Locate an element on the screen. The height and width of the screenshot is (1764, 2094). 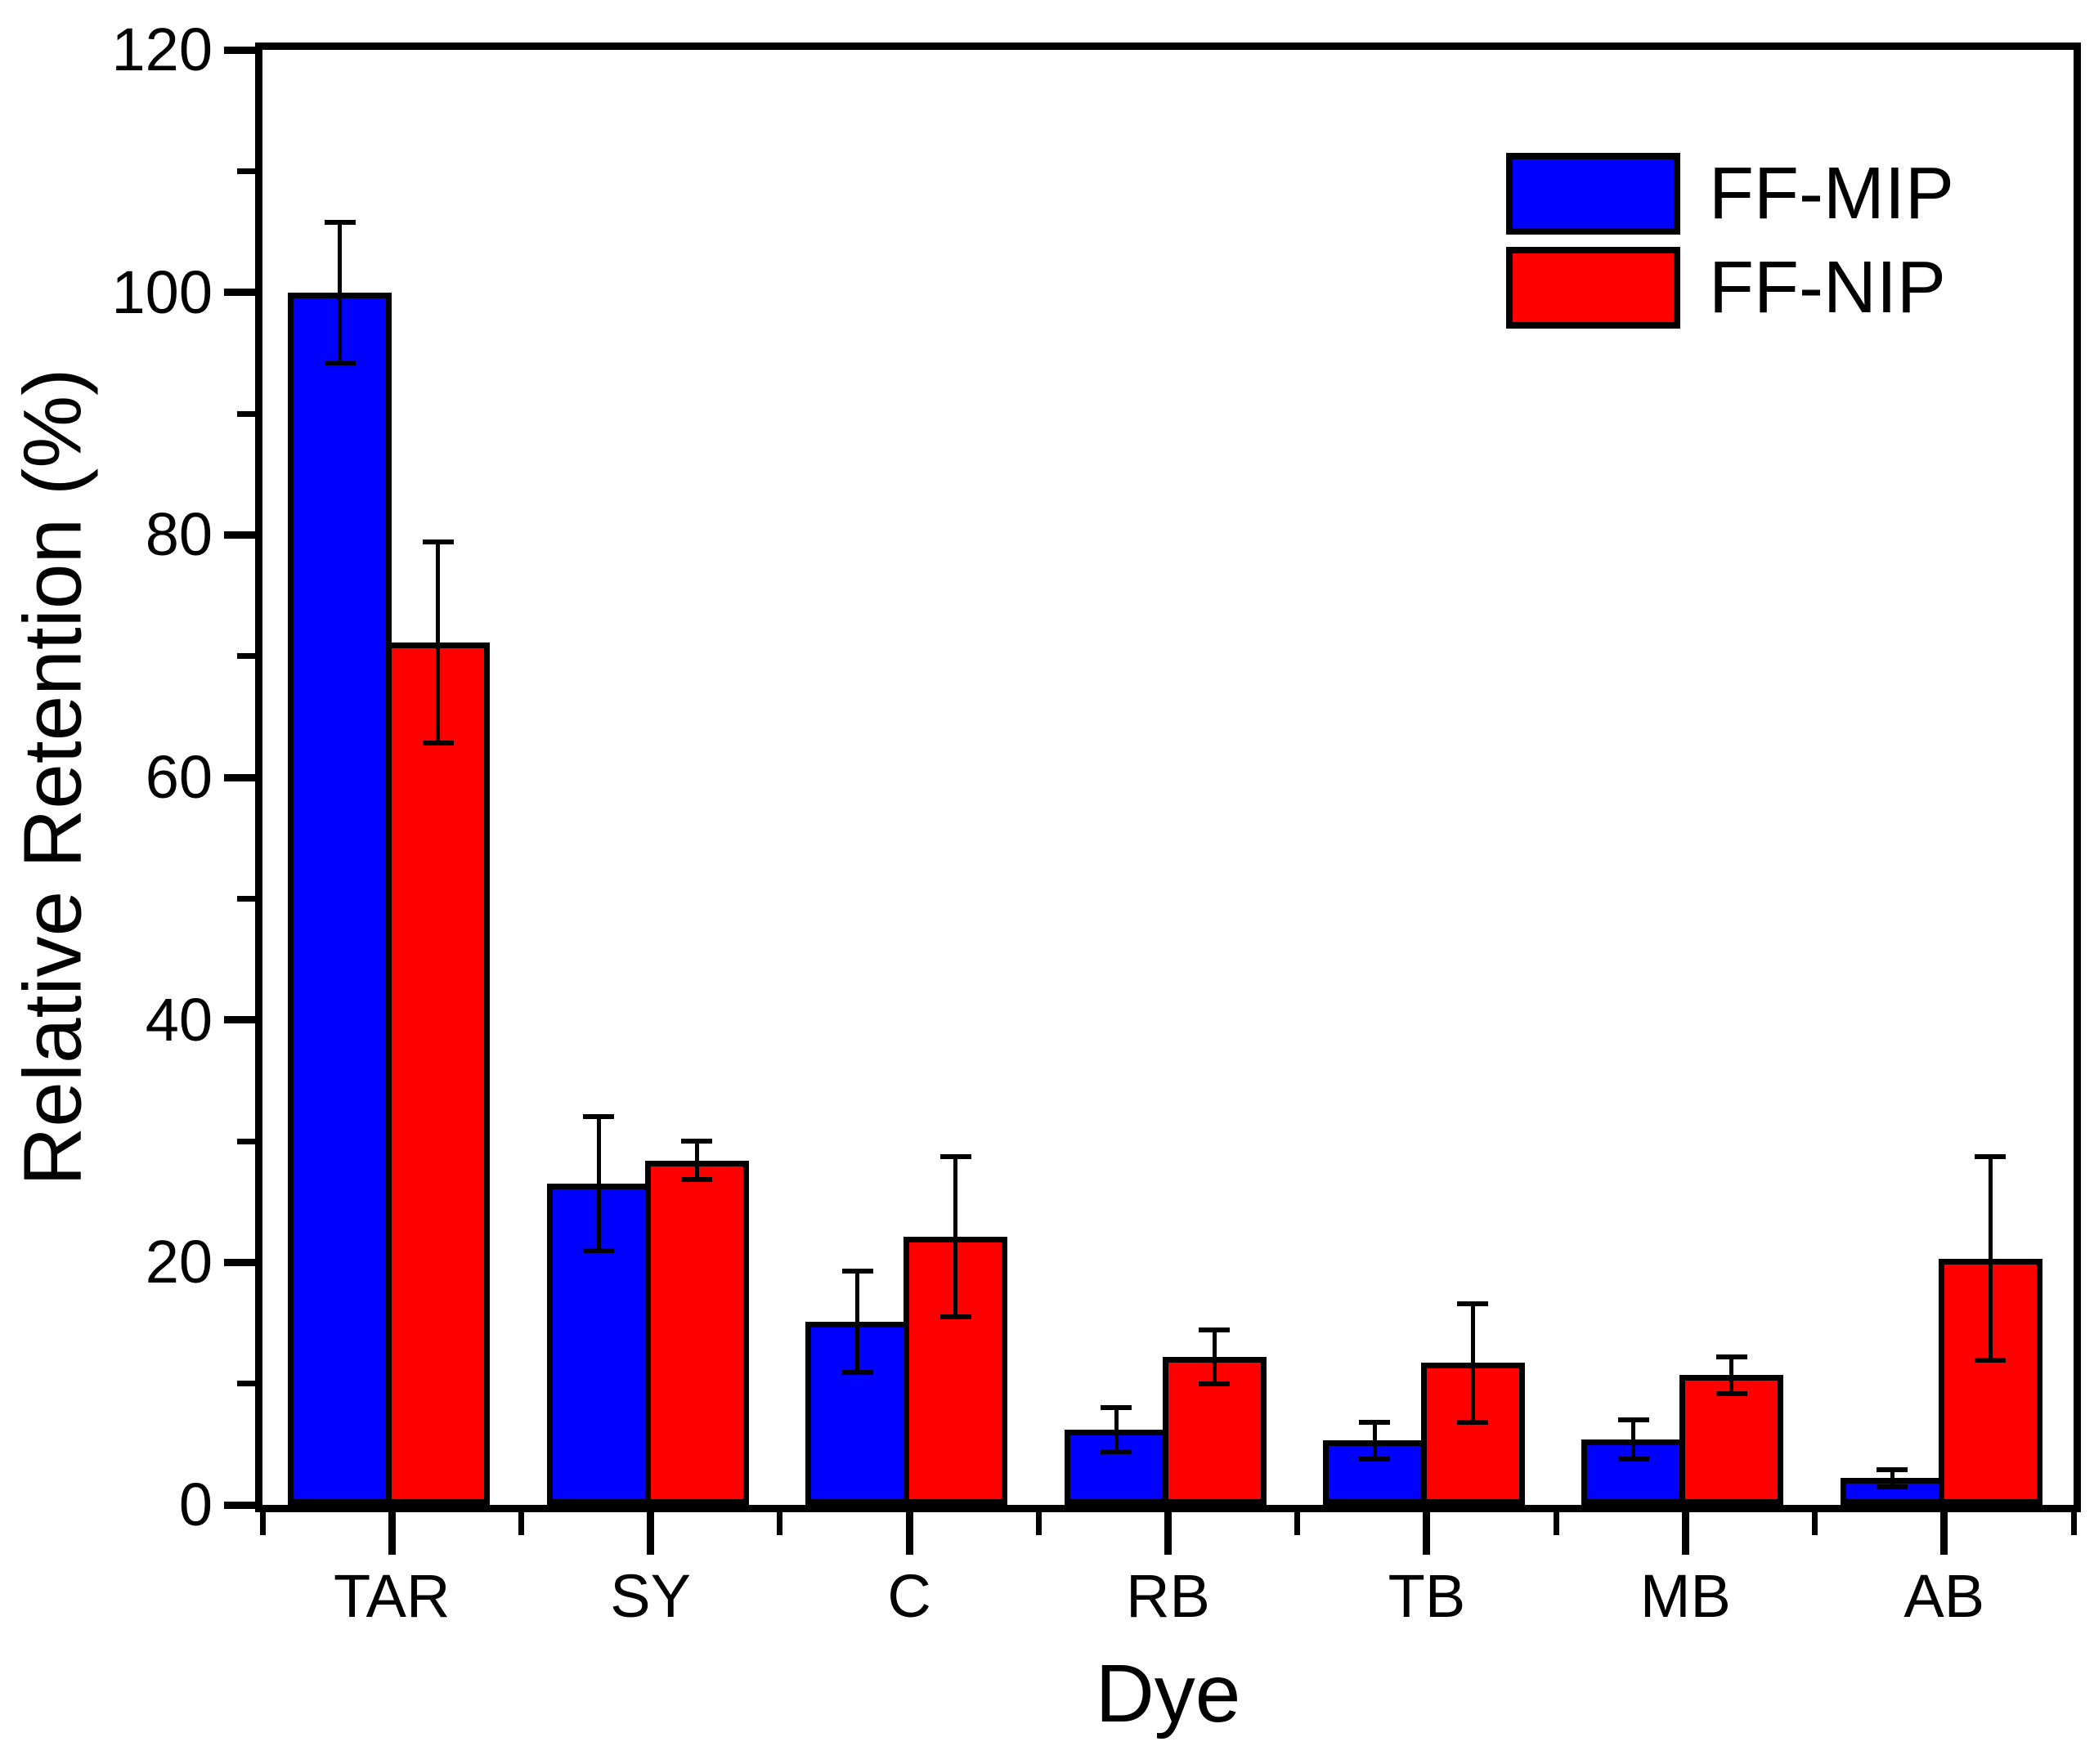
error-bar-FF-NIP-TB is located at coordinates (1473, 1363).